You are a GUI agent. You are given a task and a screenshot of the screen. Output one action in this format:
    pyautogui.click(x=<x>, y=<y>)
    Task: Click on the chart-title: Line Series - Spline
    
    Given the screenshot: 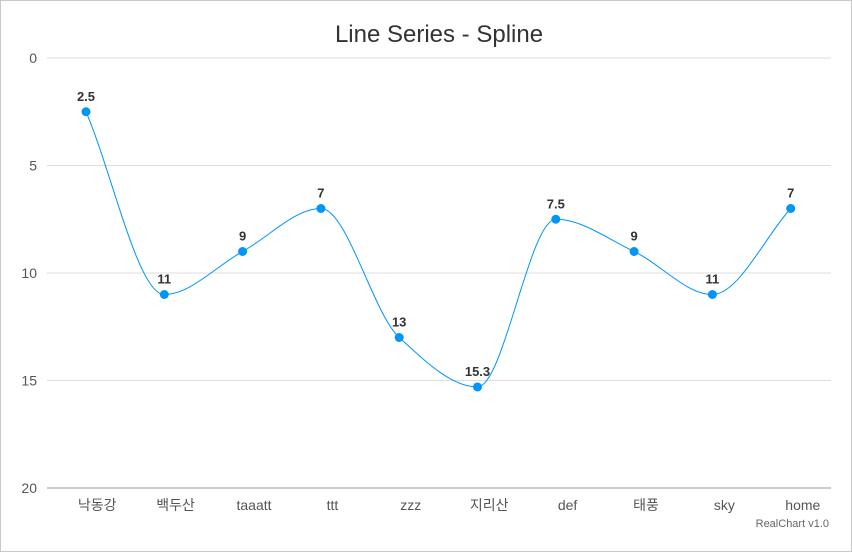 What is the action you would take?
    pyautogui.click(x=439, y=34)
    